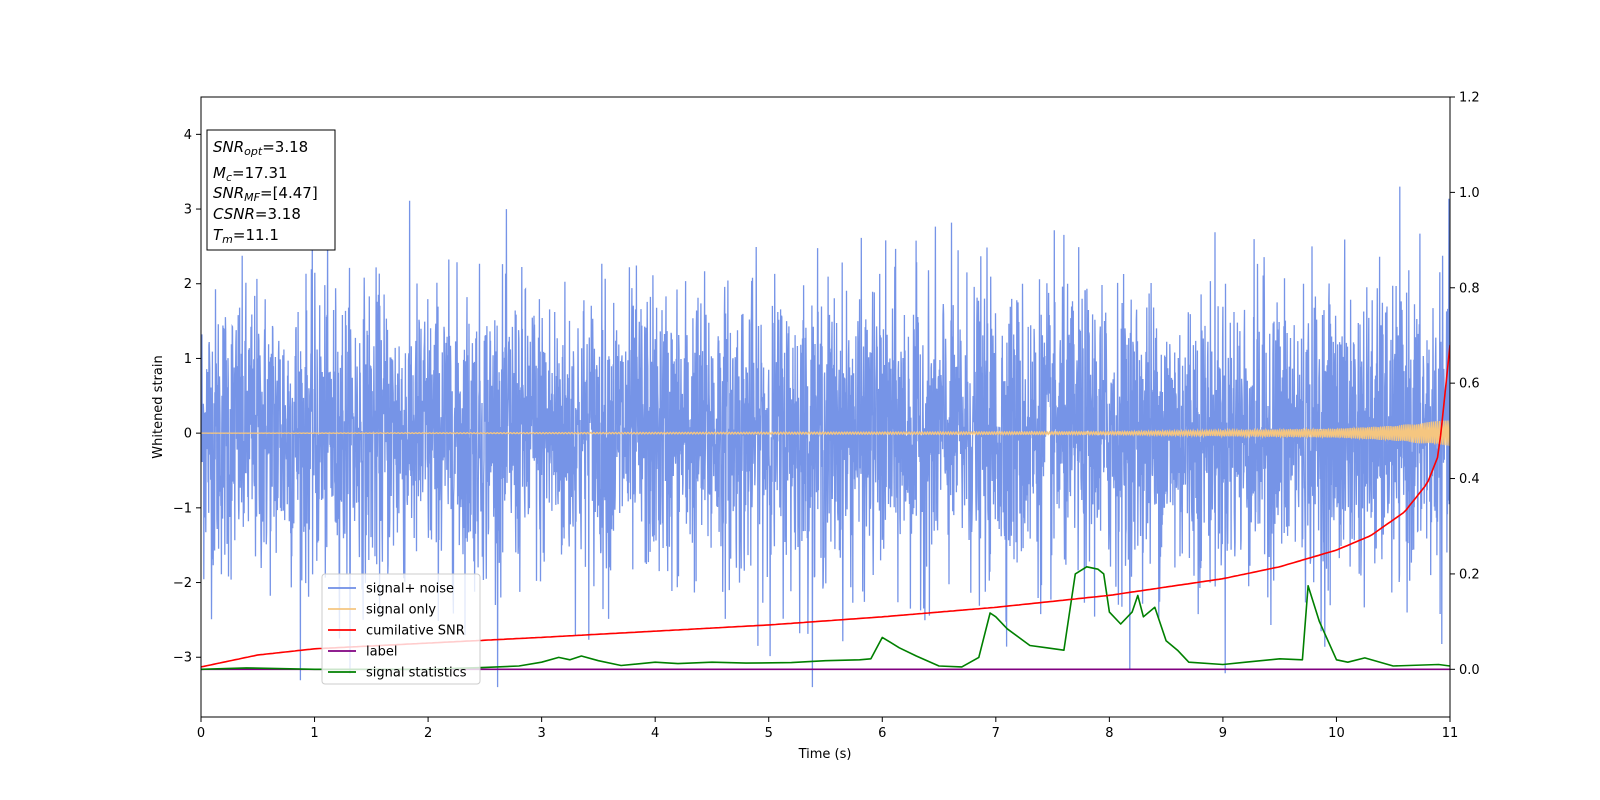 The height and width of the screenshot is (800, 1600). What do you see at coordinates (188, 284) in the screenshot?
I see `y-left-tick-label: 2` at bounding box center [188, 284].